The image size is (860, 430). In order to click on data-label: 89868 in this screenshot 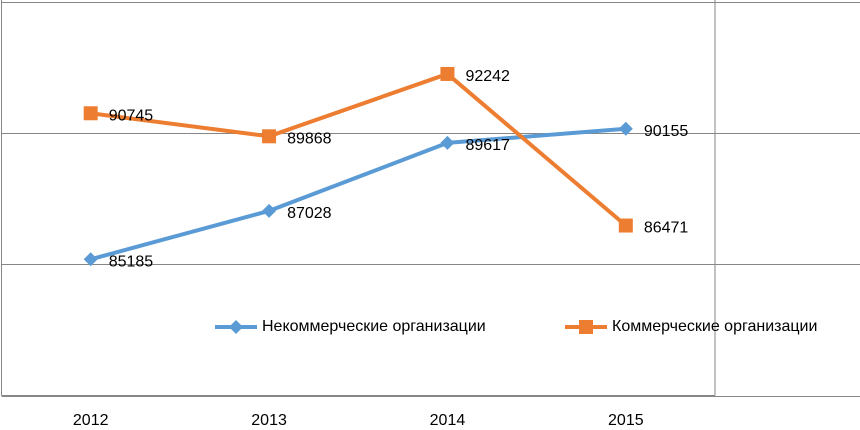, I will do `click(309, 139)`.